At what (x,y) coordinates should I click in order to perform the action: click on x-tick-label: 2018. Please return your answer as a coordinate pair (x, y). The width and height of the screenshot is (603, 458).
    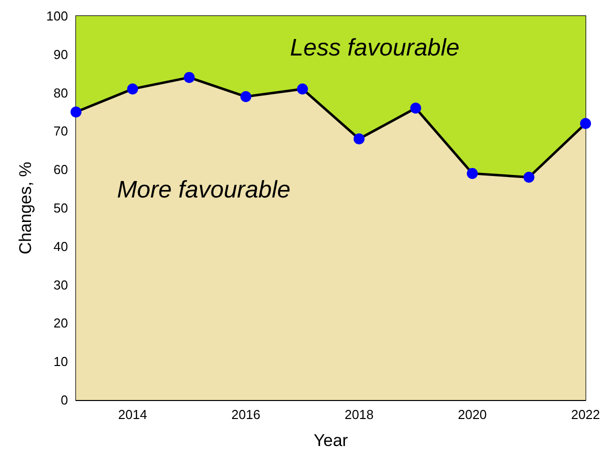
    Looking at the image, I should click on (359, 414).